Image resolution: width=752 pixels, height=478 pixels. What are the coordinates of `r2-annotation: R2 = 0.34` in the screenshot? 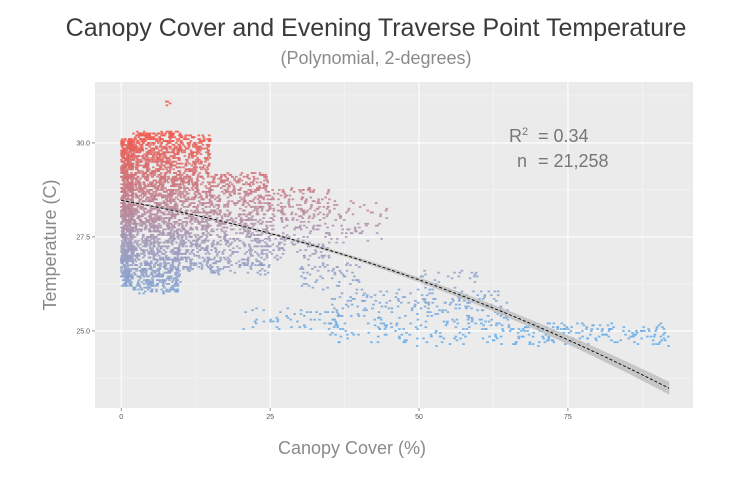 It's located at (549, 136).